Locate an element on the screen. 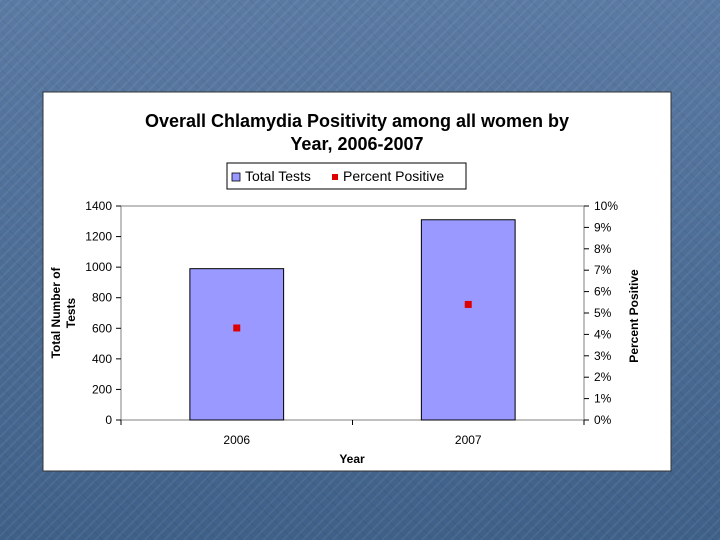 The image size is (720, 540). y-right-tick-label: 7% is located at coordinates (603, 270).